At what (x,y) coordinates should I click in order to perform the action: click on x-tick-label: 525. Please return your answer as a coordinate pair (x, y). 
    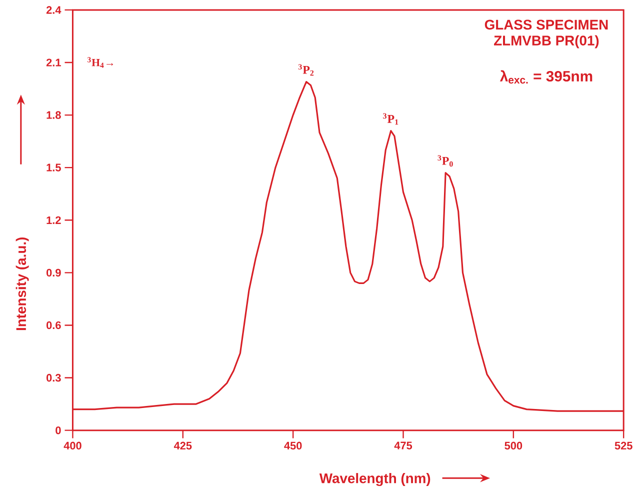
    Looking at the image, I should click on (623, 446).